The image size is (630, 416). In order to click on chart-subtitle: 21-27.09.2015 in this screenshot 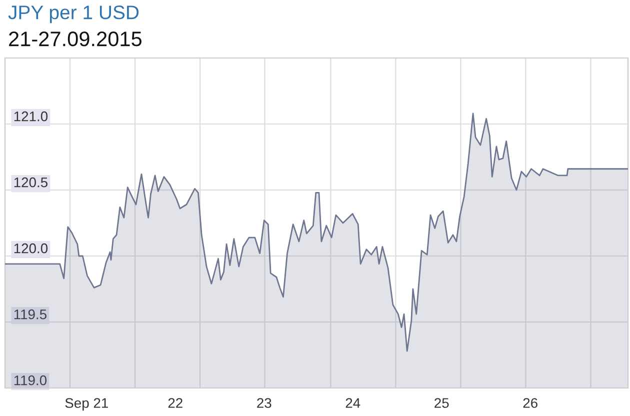, I will do `click(75, 39)`.